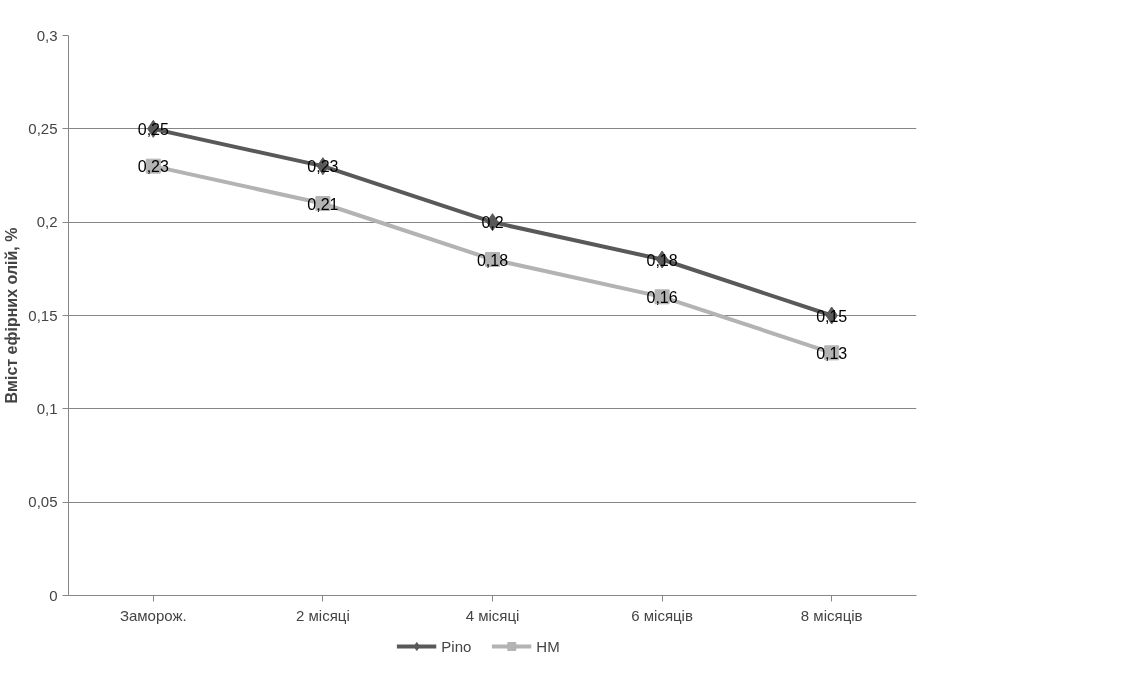  Describe the element at coordinates (153, 615) in the screenshot. I see `x-tick-label: Заморож.` at that location.